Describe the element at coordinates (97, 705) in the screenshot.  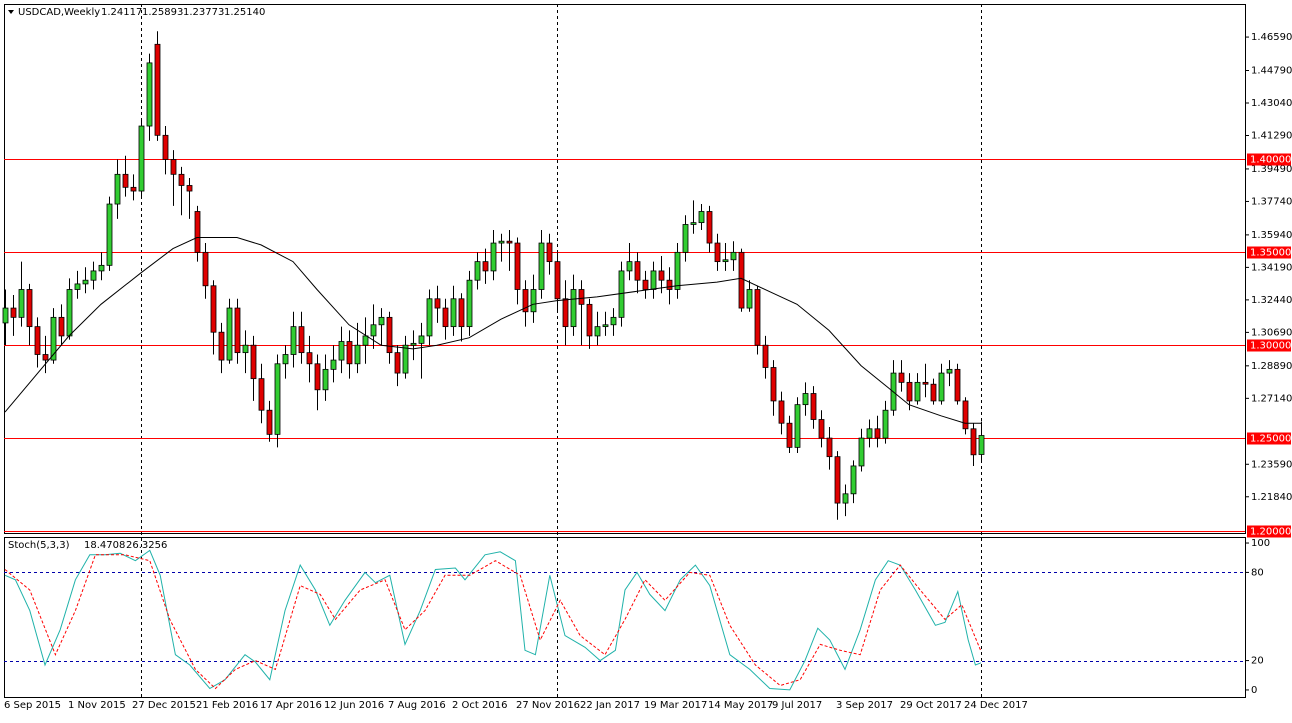
I see `x-tick-label: 1 Nov 2015` at that location.